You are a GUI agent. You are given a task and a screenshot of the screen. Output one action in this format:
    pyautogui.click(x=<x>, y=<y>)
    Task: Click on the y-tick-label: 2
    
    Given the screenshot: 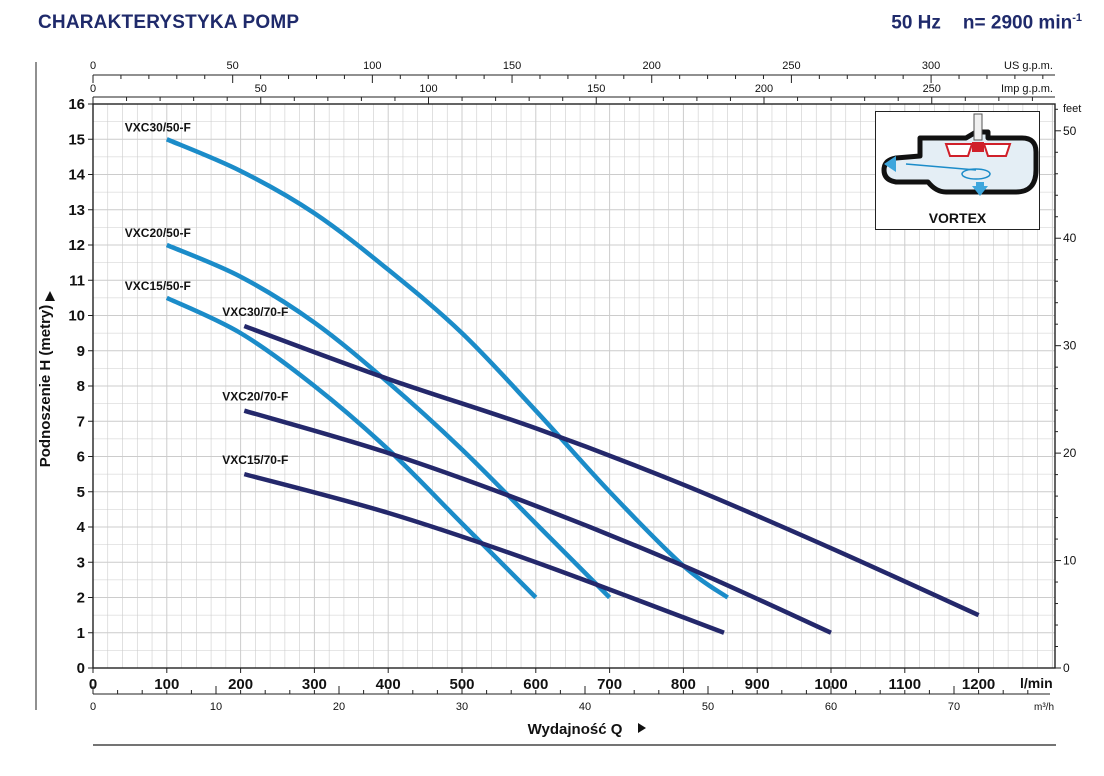 What is the action you would take?
    pyautogui.click(x=81, y=598)
    